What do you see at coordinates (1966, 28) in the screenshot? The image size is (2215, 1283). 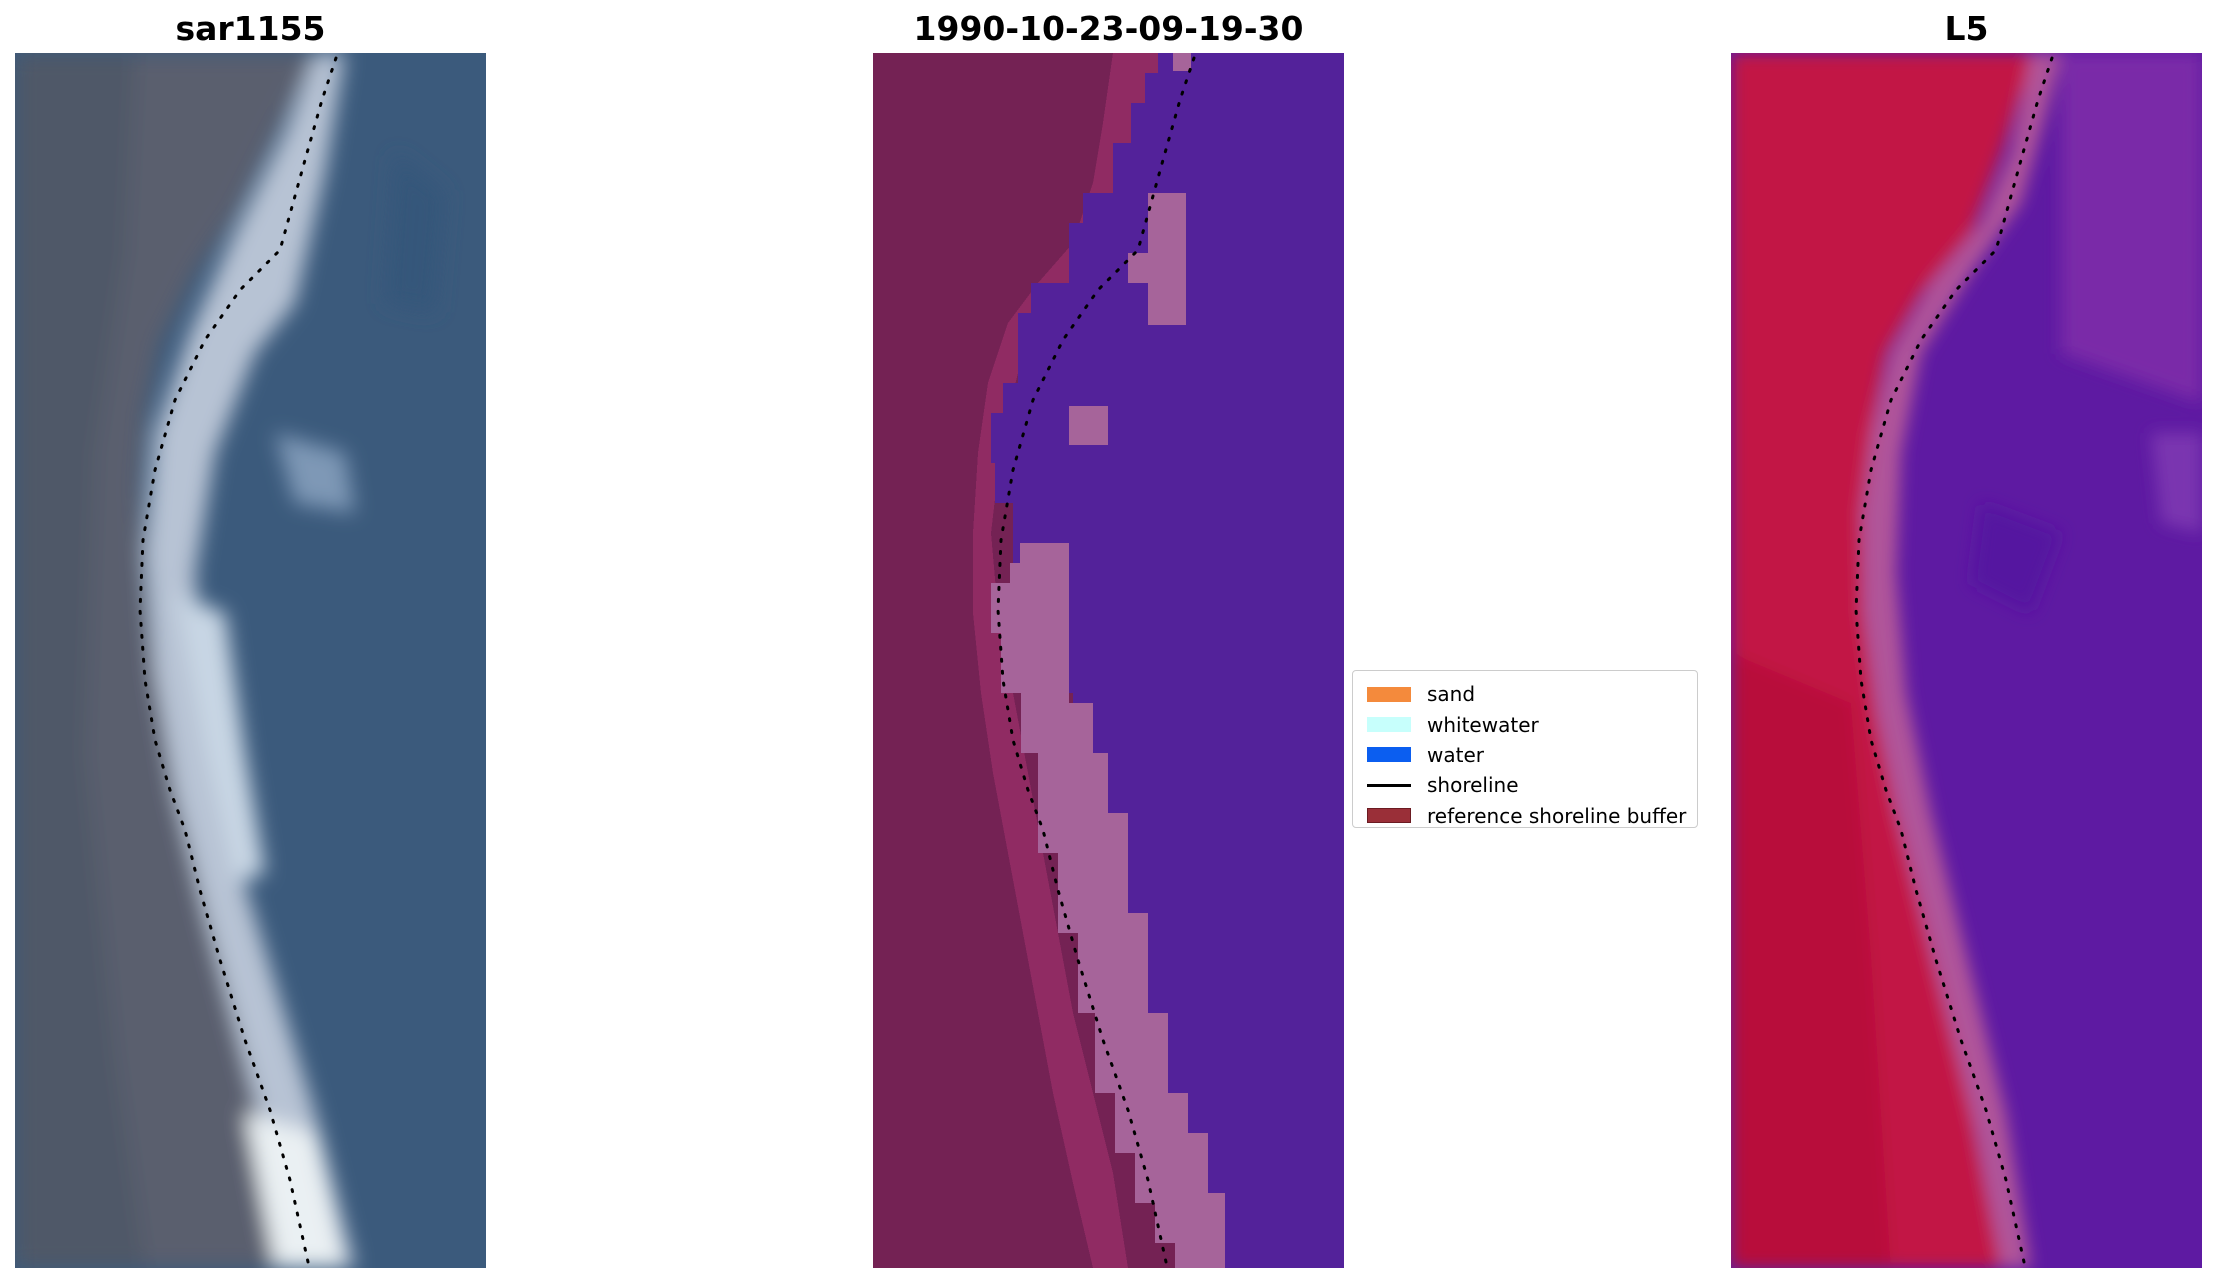 I see `panel-title-index: L5` at bounding box center [1966, 28].